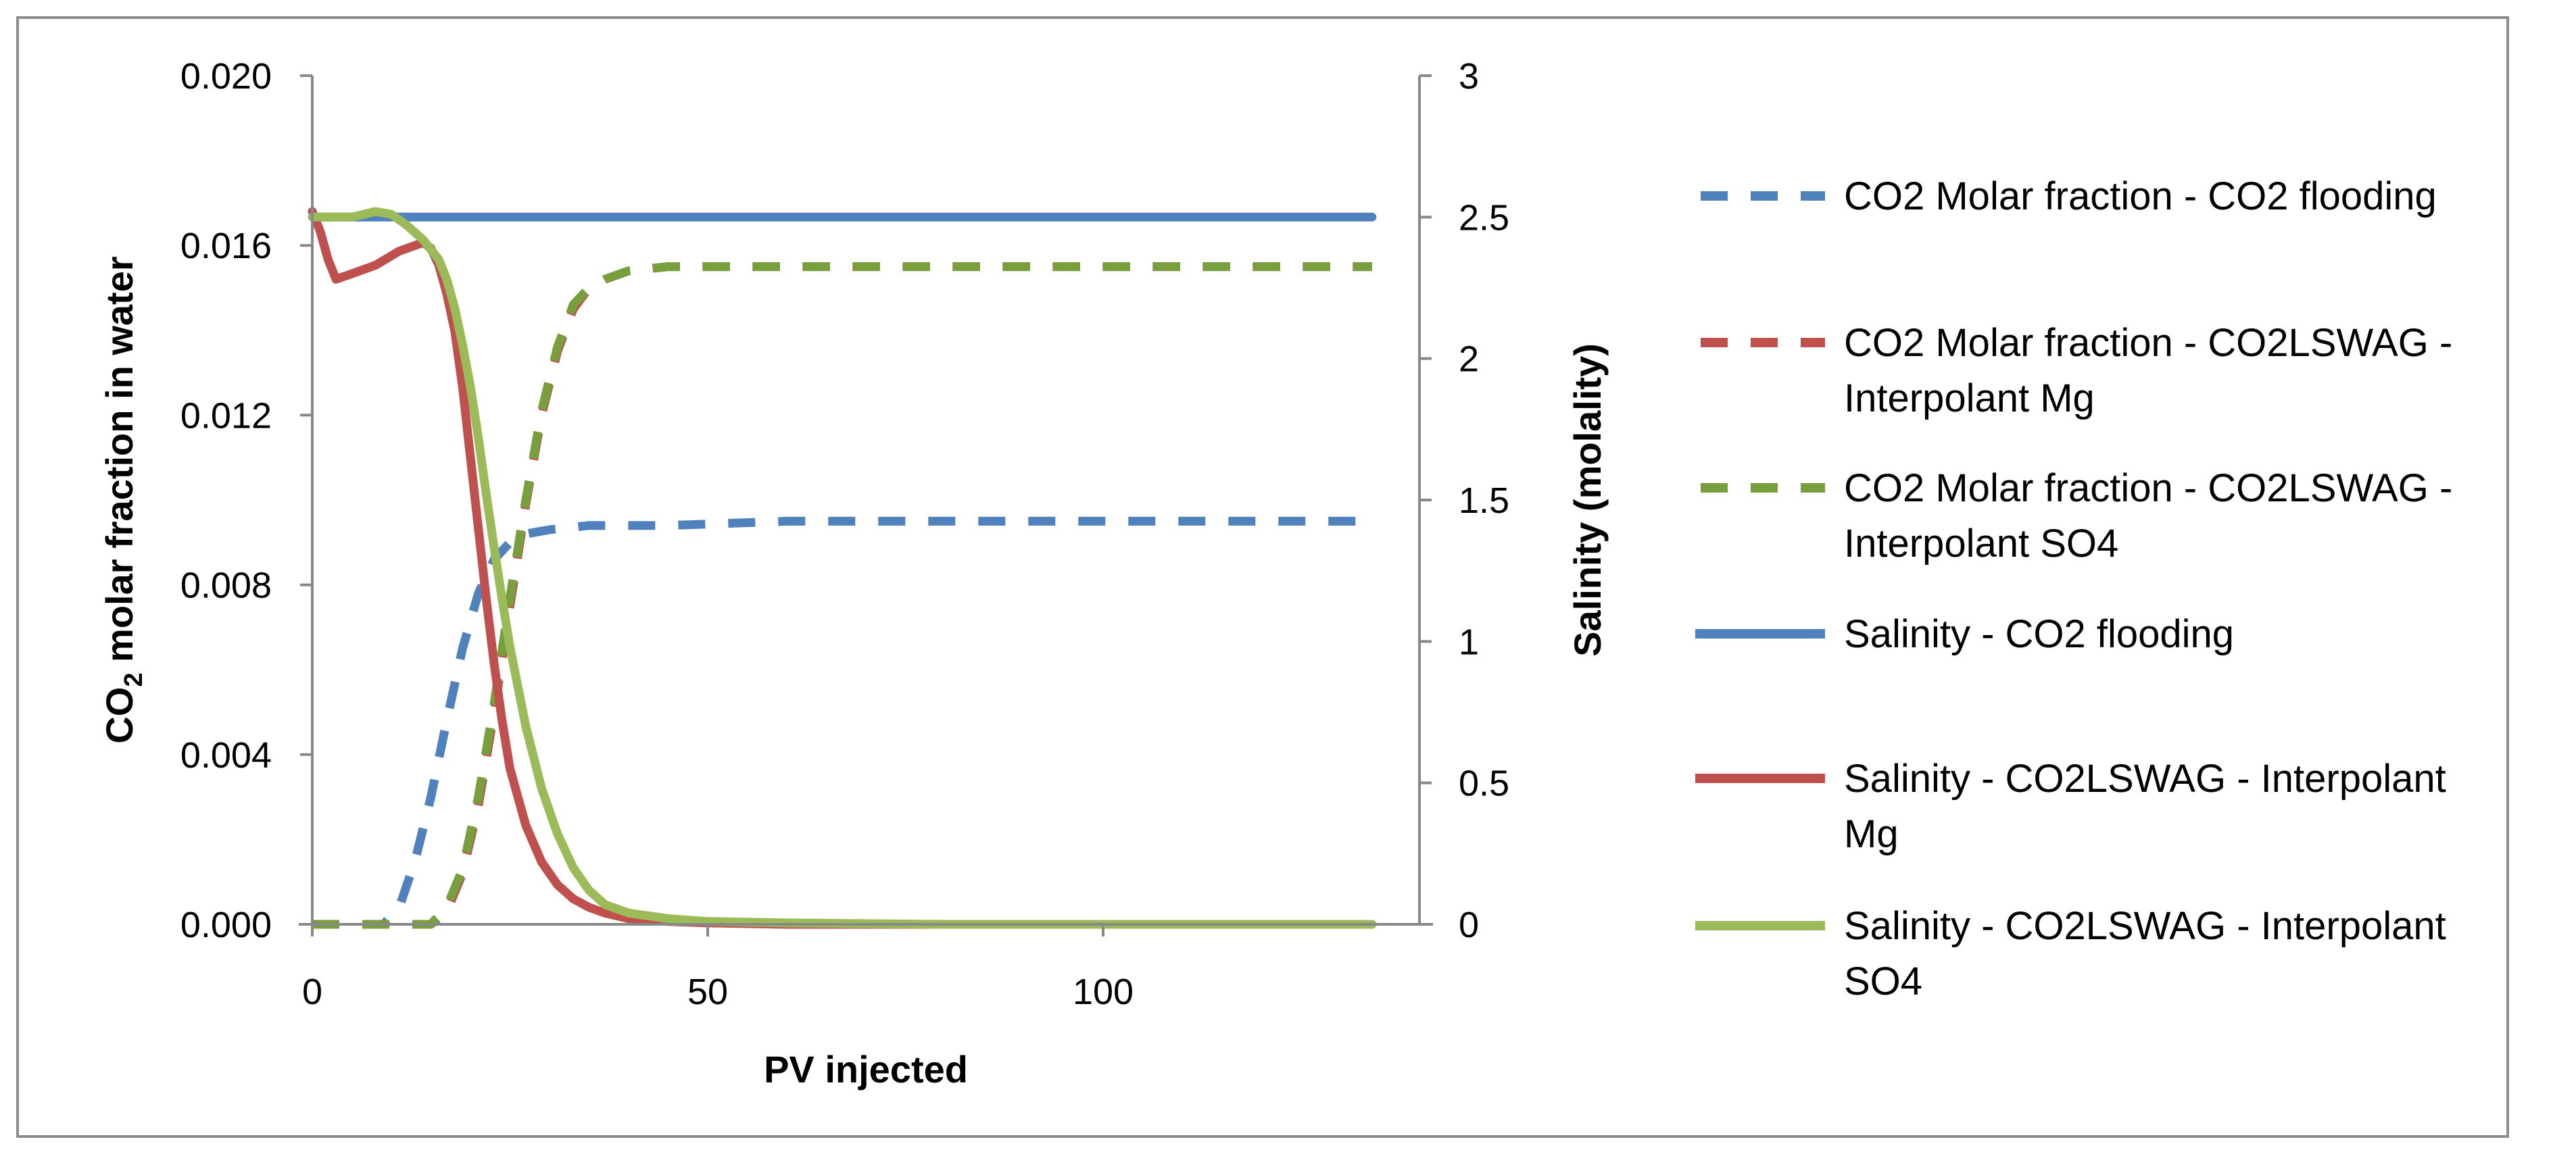 This screenshot has width=2576, height=1175. What do you see at coordinates (1484, 500) in the screenshot?
I see `y-right-tick-label: 1.5` at bounding box center [1484, 500].